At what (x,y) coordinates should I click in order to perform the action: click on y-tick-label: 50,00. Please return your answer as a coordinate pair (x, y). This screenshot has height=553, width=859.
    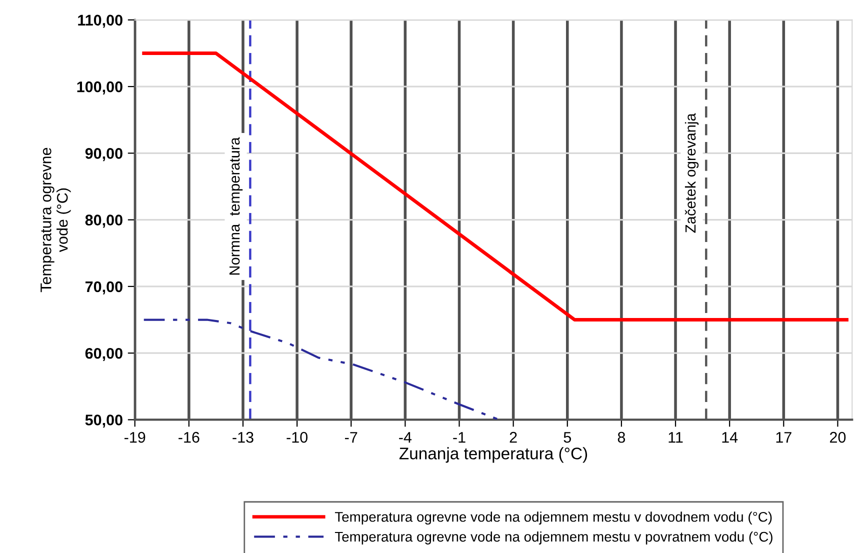
    Looking at the image, I should click on (103, 421).